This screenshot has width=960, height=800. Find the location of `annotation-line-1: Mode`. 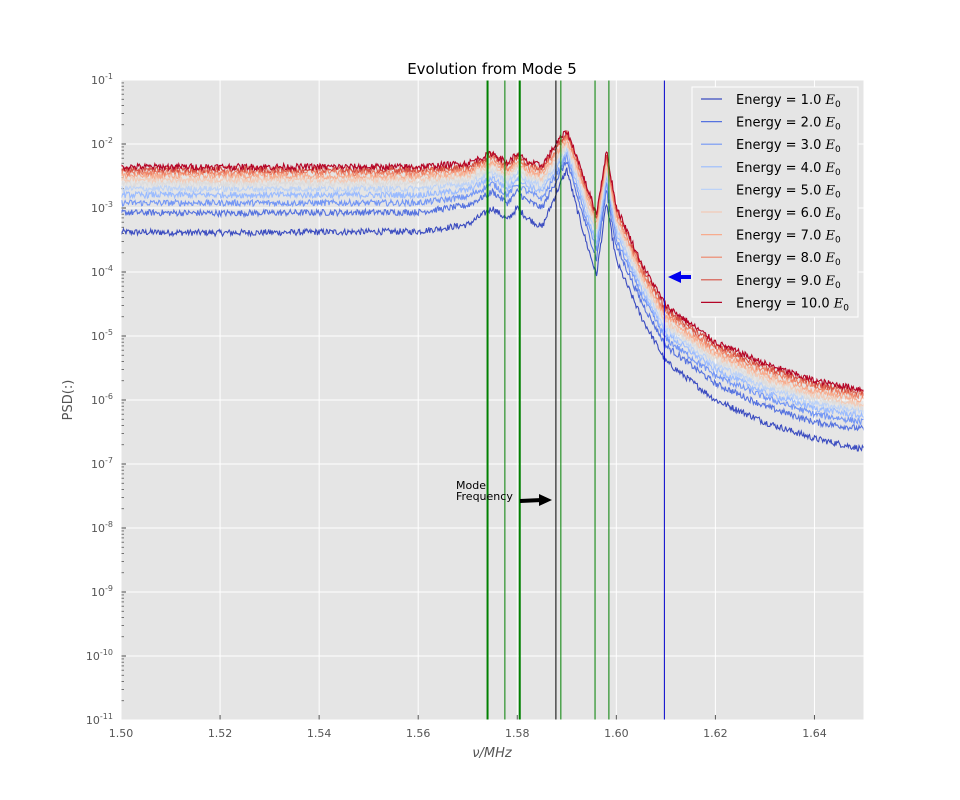

annotation-line-1: Mode is located at coordinates (471, 485).